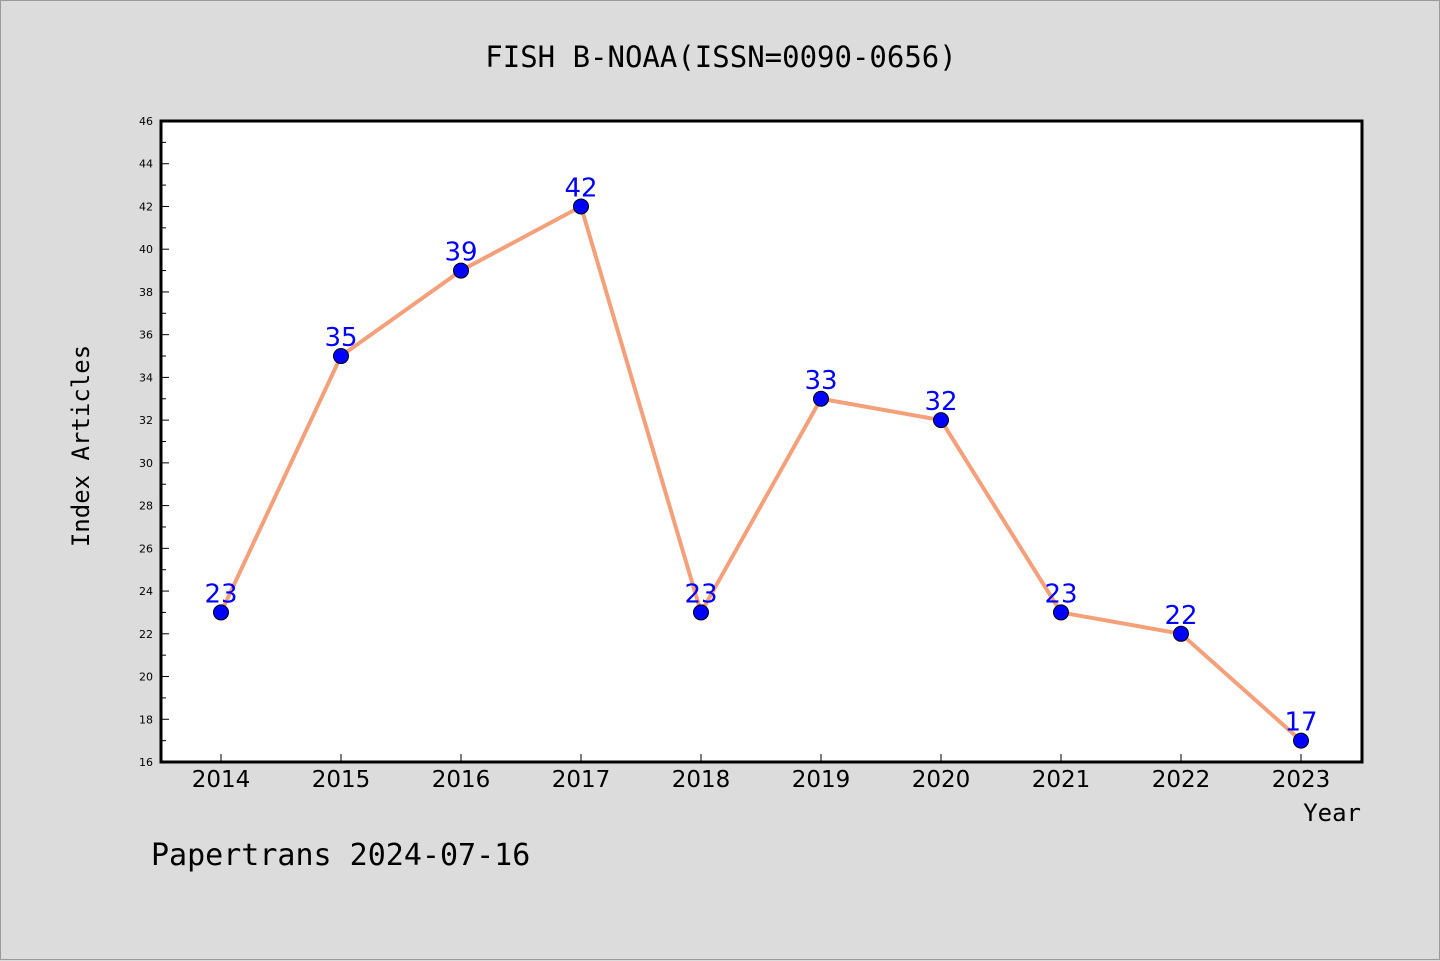 The image size is (1440, 961). I want to click on y-tick-label: 36, so click(146, 335).